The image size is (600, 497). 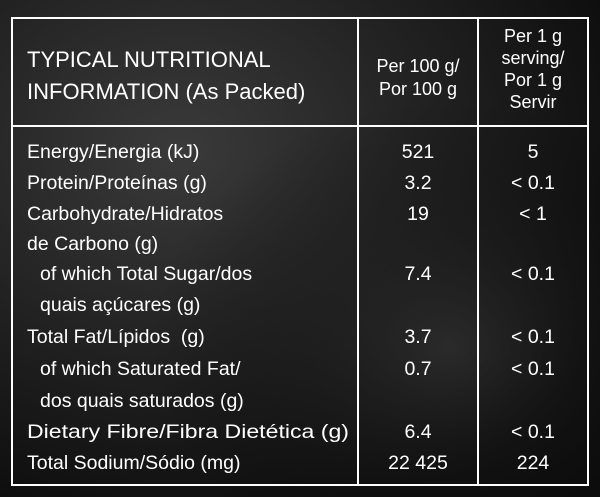 What do you see at coordinates (116, 337) in the screenshot?
I see `row-label: Total Fat/Lípidos (g)` at bounding box center [116, 337].